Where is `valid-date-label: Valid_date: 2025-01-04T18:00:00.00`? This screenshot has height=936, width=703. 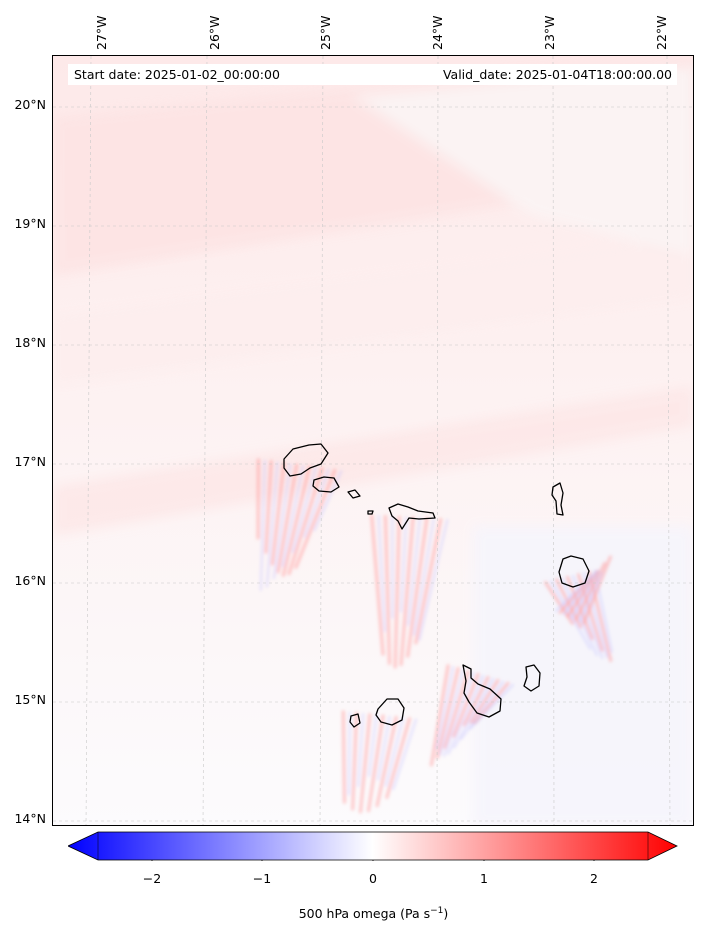
valid-date-label: Valid_date: 2025-01-04T18:00:00.00 is located at coordinates (557, 74).